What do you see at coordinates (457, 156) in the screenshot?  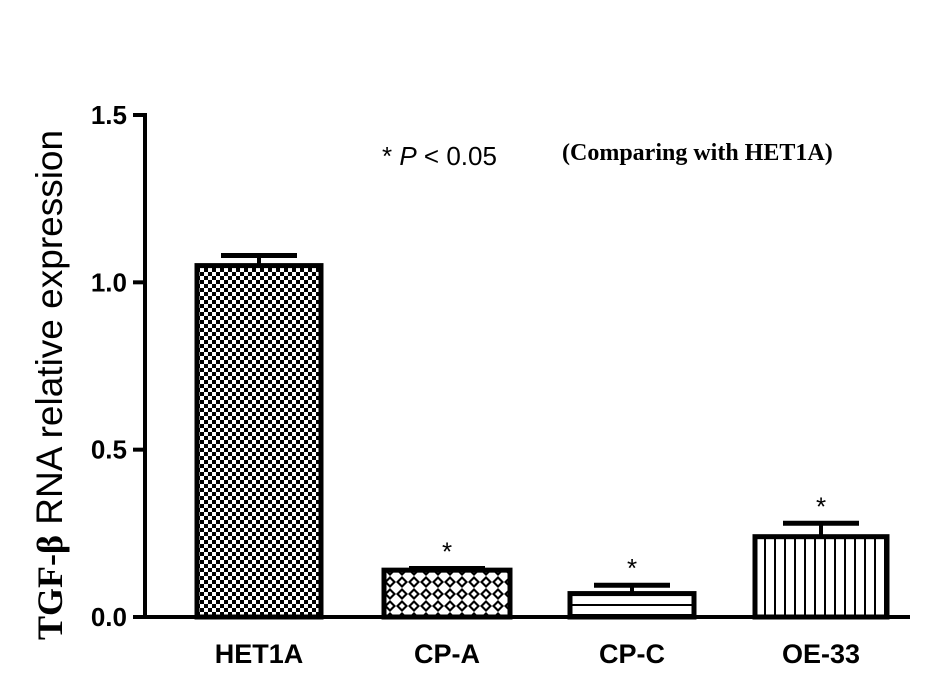 I see `significance-note-threshold: < 0.05` at bounding box center [457, 156].